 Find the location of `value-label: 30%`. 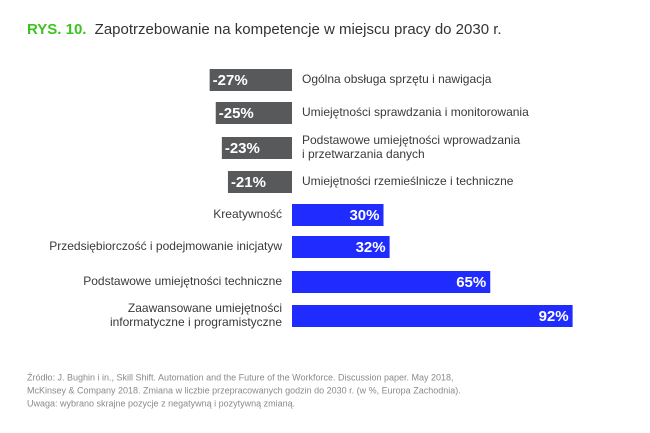

value-label: 30% is located at coordinates (364, 215).